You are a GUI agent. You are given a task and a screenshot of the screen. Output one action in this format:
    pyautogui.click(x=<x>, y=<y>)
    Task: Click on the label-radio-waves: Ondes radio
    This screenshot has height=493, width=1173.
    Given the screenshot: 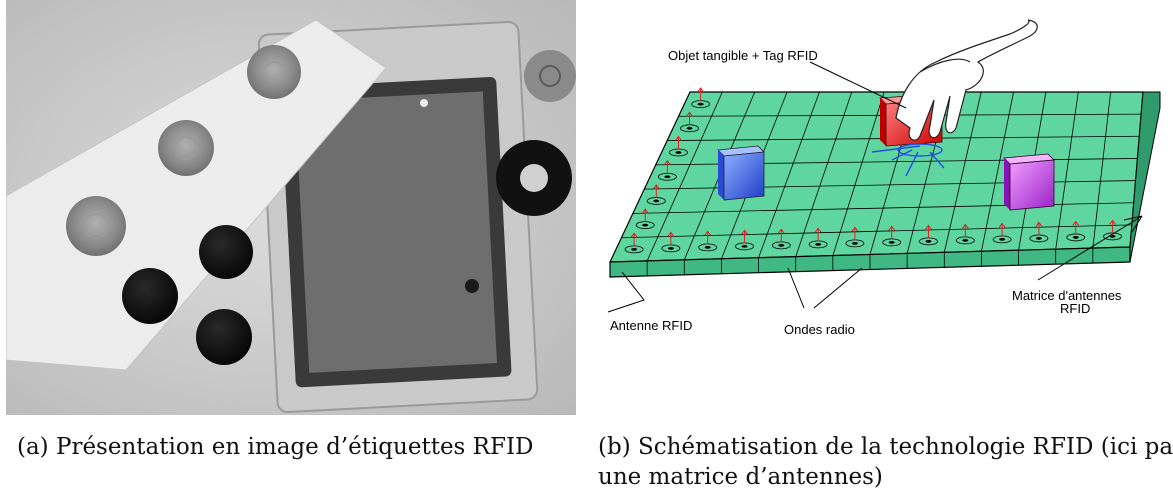 What is the action you would take?
    pyautogui.click(x=819, y=329)
    